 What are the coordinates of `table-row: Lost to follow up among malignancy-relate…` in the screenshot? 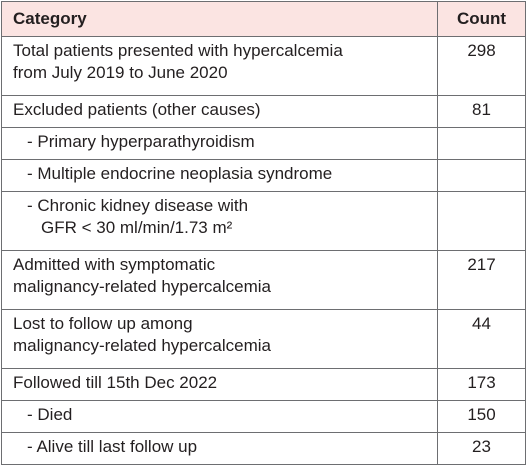 It's located at (263, 339).